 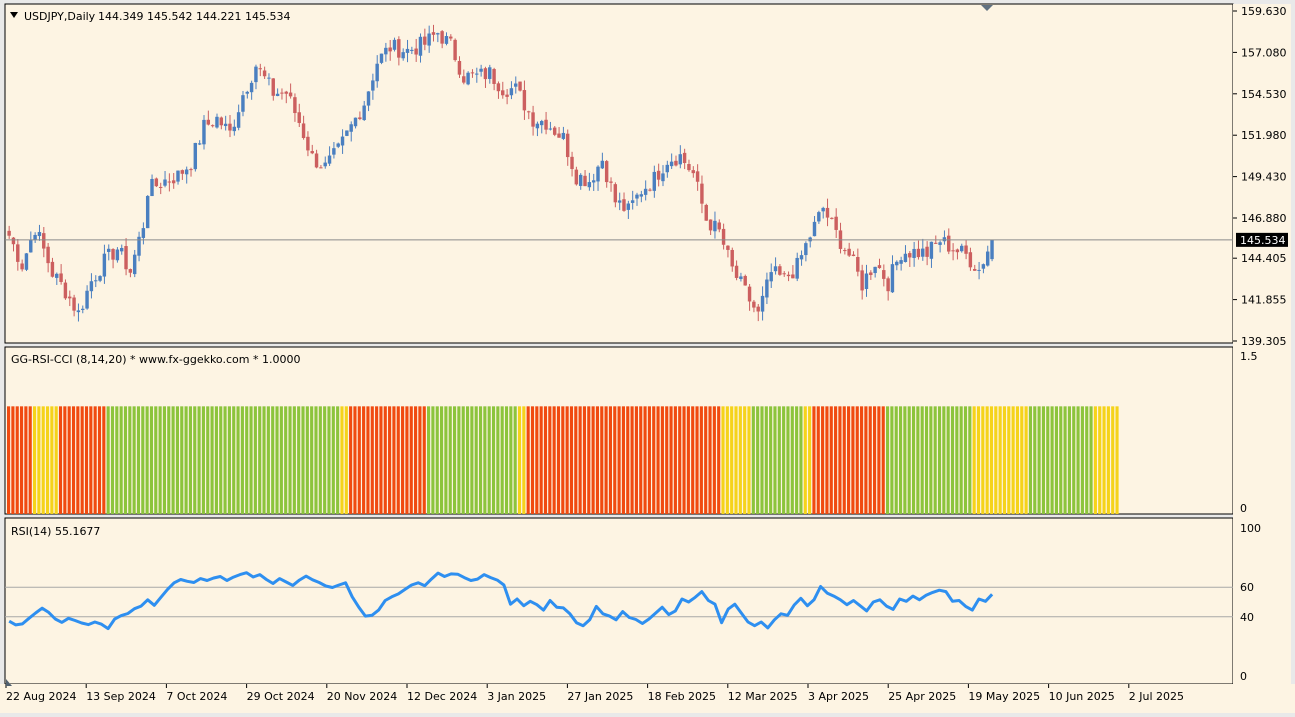 I want to click on price-tick-label: 149.430, so click(x=1264, y=177).